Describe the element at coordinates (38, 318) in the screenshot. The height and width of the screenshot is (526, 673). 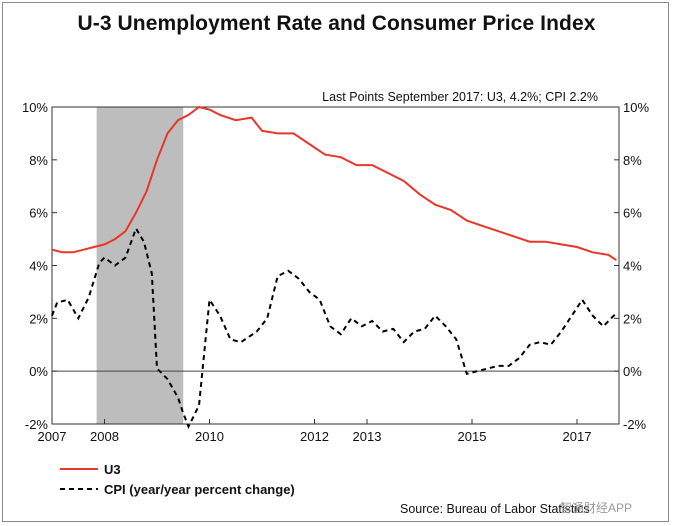
I see `y-tick-label-left: 2%` at that location.